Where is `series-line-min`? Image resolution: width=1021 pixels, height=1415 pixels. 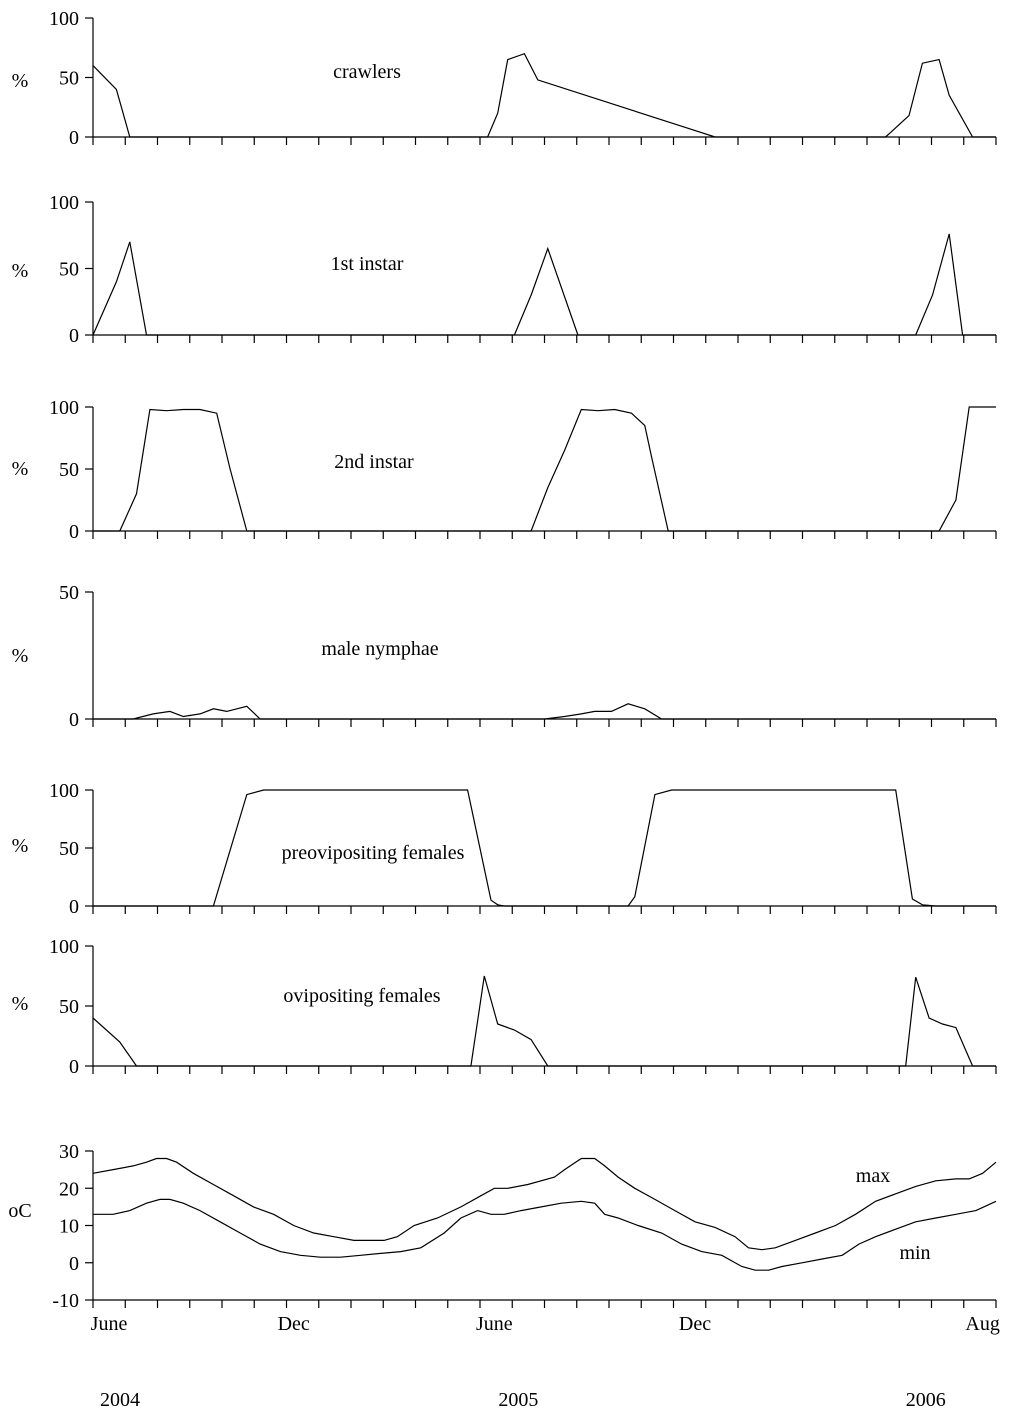 series-line-min is located at coordinates (545, 1234).